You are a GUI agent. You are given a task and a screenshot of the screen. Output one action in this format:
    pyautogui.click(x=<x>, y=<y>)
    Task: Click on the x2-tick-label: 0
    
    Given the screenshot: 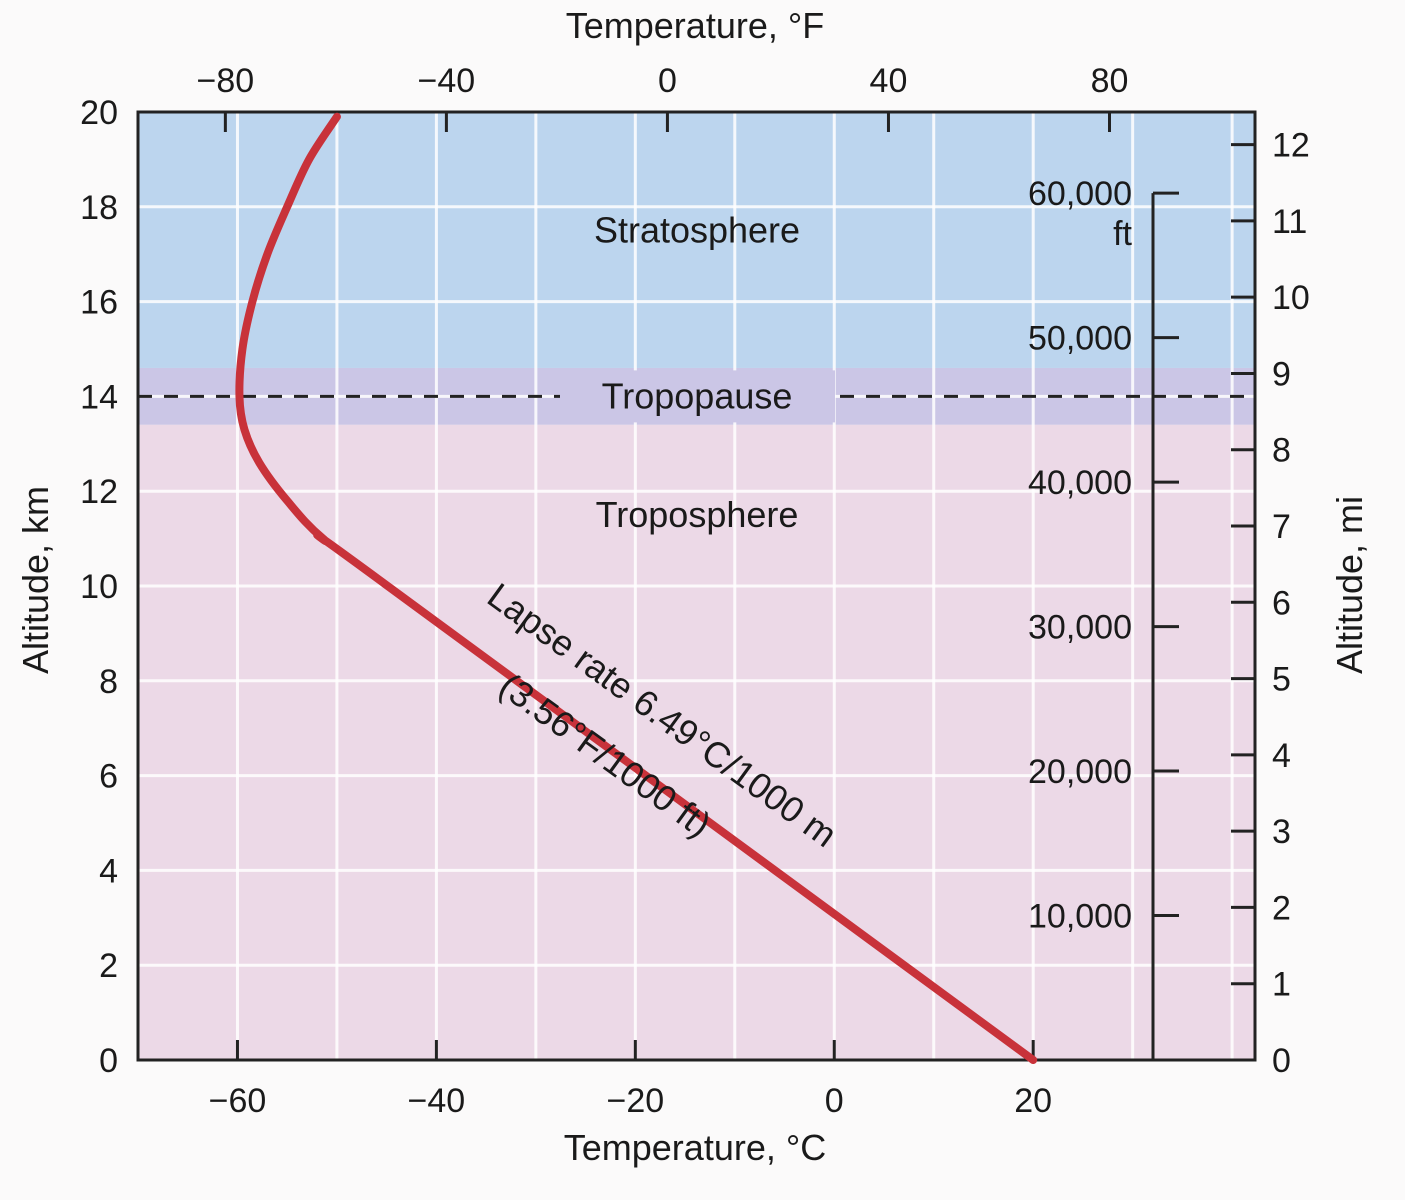 What is the action you would take?
    pyautogui.click(x=667, y=81)
    